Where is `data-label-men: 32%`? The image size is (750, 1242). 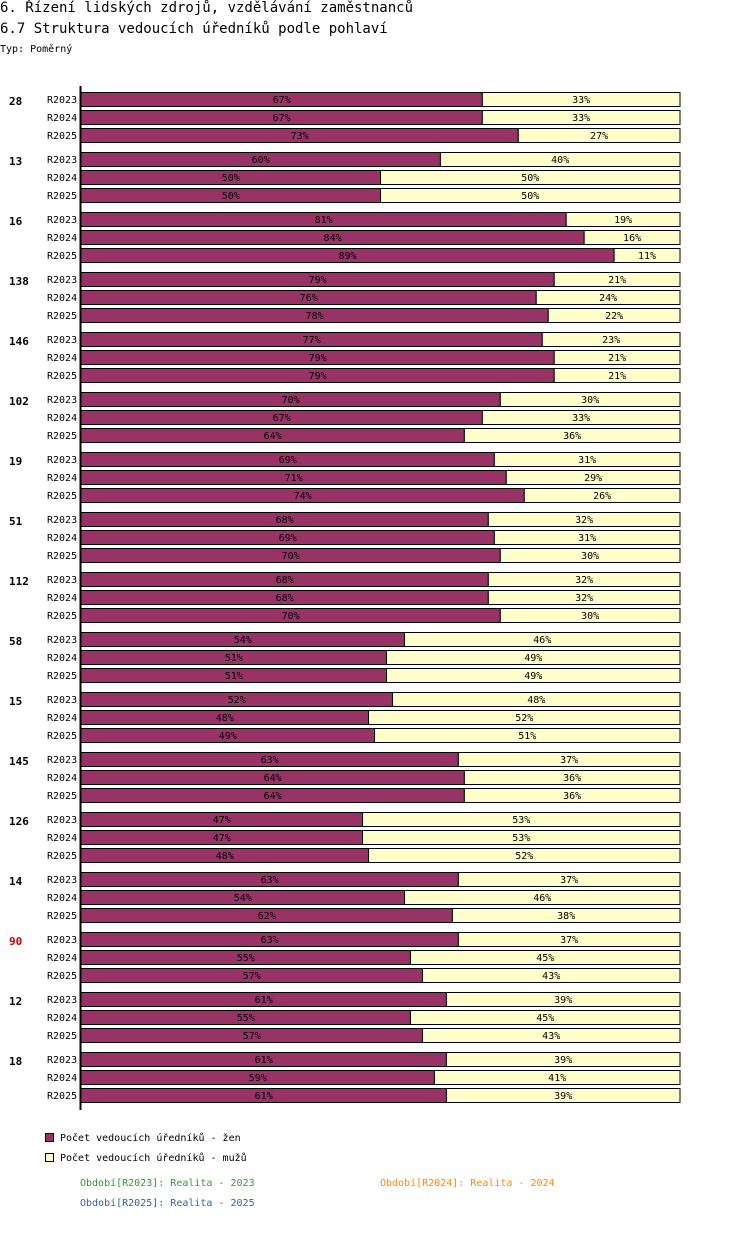
data-label-men: 32% is located at coordinates (584, 520).